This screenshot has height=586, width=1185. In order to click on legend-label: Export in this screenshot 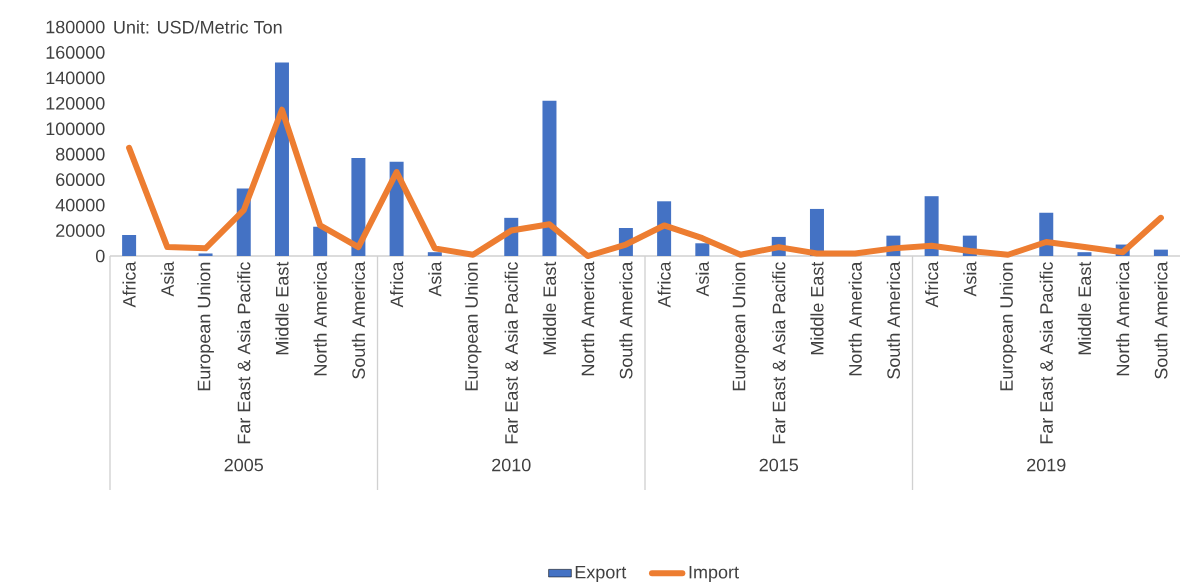, I will do `click(601, 574)`.